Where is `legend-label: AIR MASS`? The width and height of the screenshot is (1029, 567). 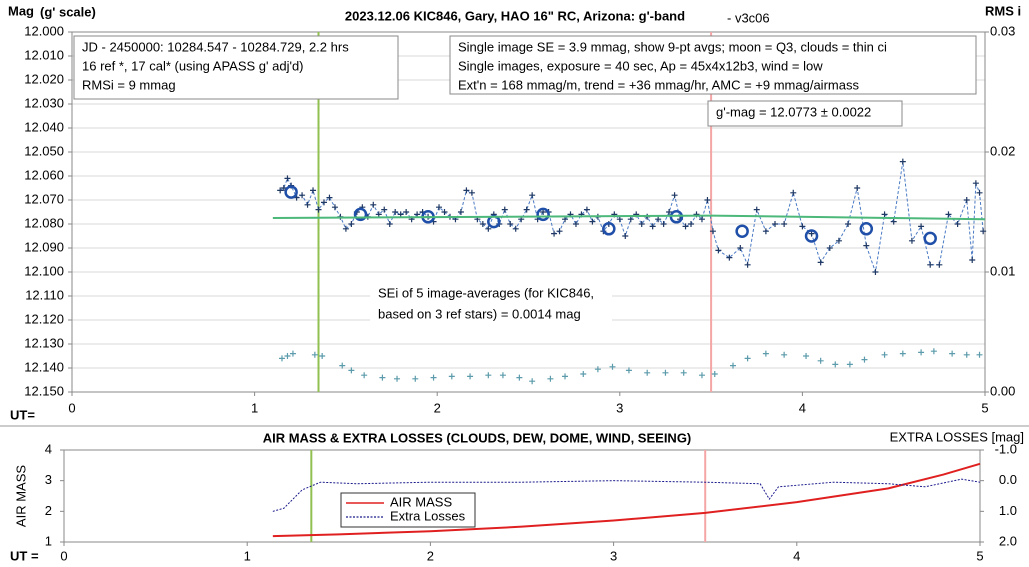
legend-label: AIR MASS is located at coordinates (421, 501).